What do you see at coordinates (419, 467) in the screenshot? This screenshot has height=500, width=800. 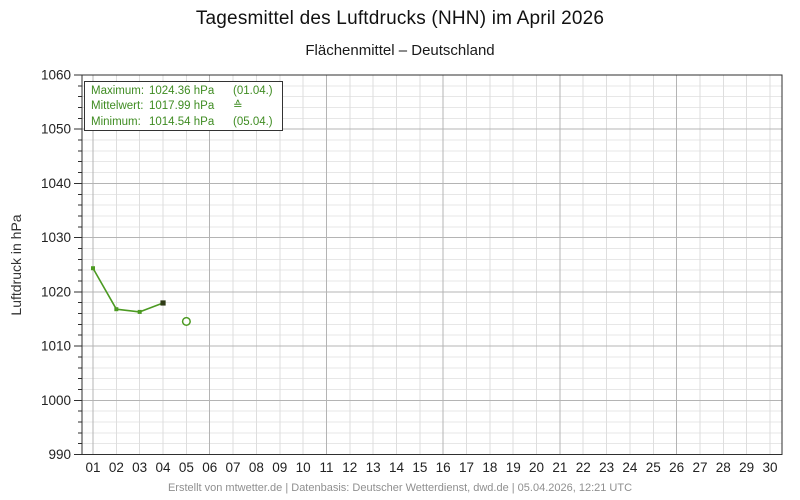 I see `x-tick-label: 15` at bounding box center [419, 467].